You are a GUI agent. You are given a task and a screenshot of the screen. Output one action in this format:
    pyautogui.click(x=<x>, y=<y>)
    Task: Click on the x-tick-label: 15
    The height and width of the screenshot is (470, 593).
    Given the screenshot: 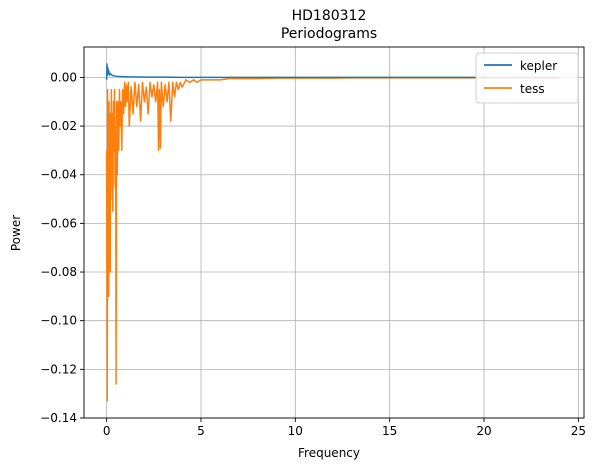 What is the action you would take?
    pyautogui.click(x=389, y=431)
    